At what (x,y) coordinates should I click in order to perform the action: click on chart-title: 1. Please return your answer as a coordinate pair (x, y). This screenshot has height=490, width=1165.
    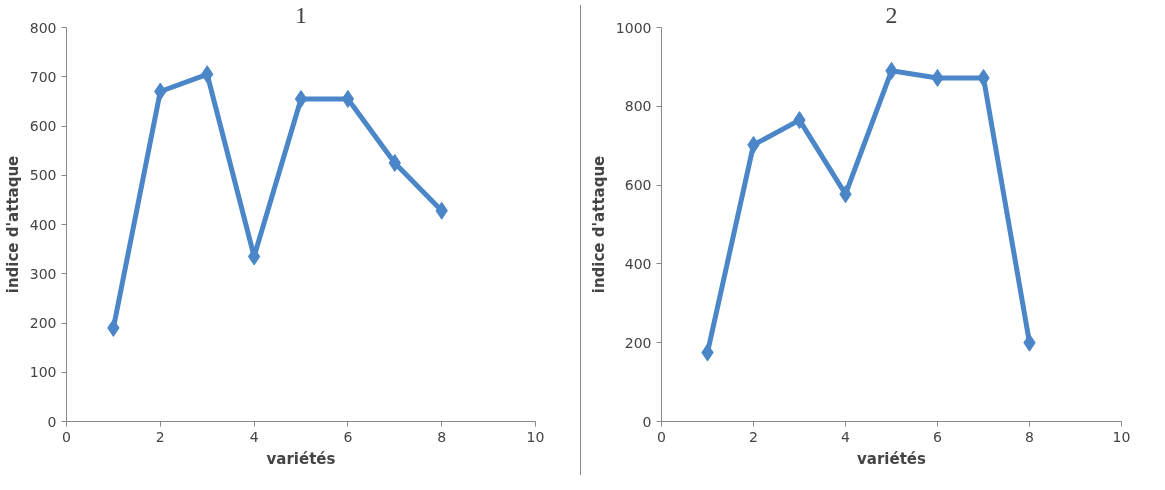
    Looking at the image, I should click on (301, 14).